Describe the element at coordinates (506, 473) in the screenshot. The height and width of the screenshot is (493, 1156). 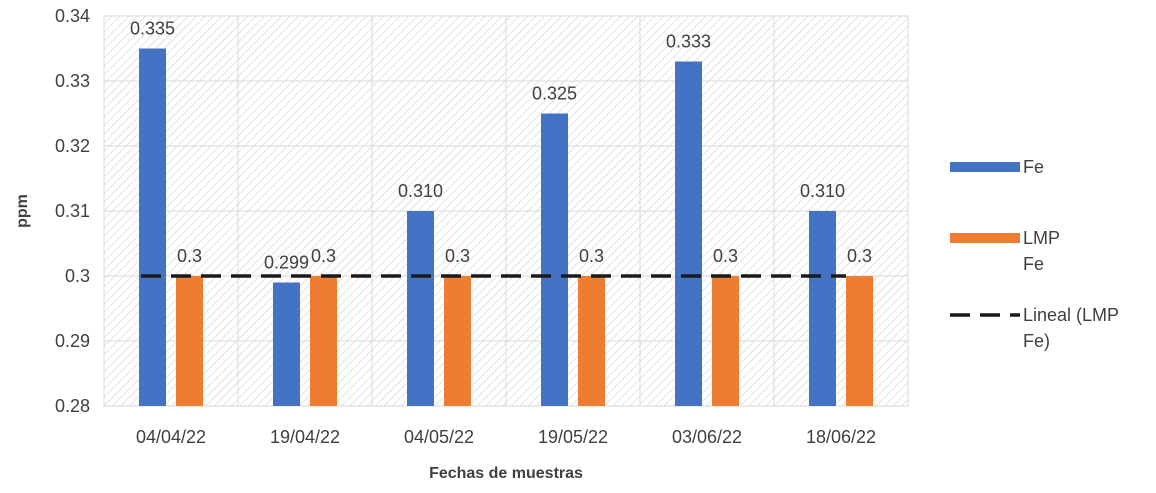
I see `x-axis-title: Fechas de muestras` at that location.